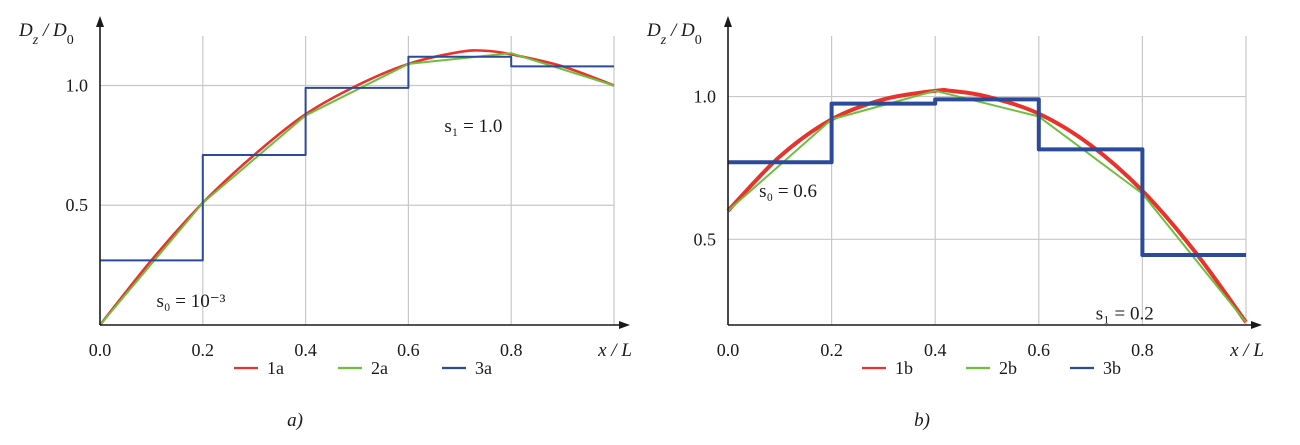  I want to click on caption: b), so click(922, 420).